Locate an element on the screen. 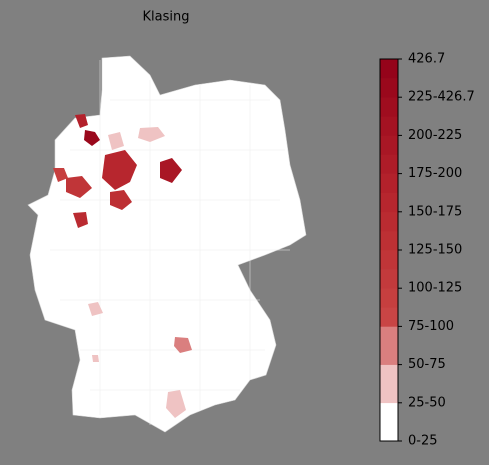 Image resolution: width=489 pixels, height=465 pixels. colorbar-label: 225-426.7 is located at coordinates (441, 97).